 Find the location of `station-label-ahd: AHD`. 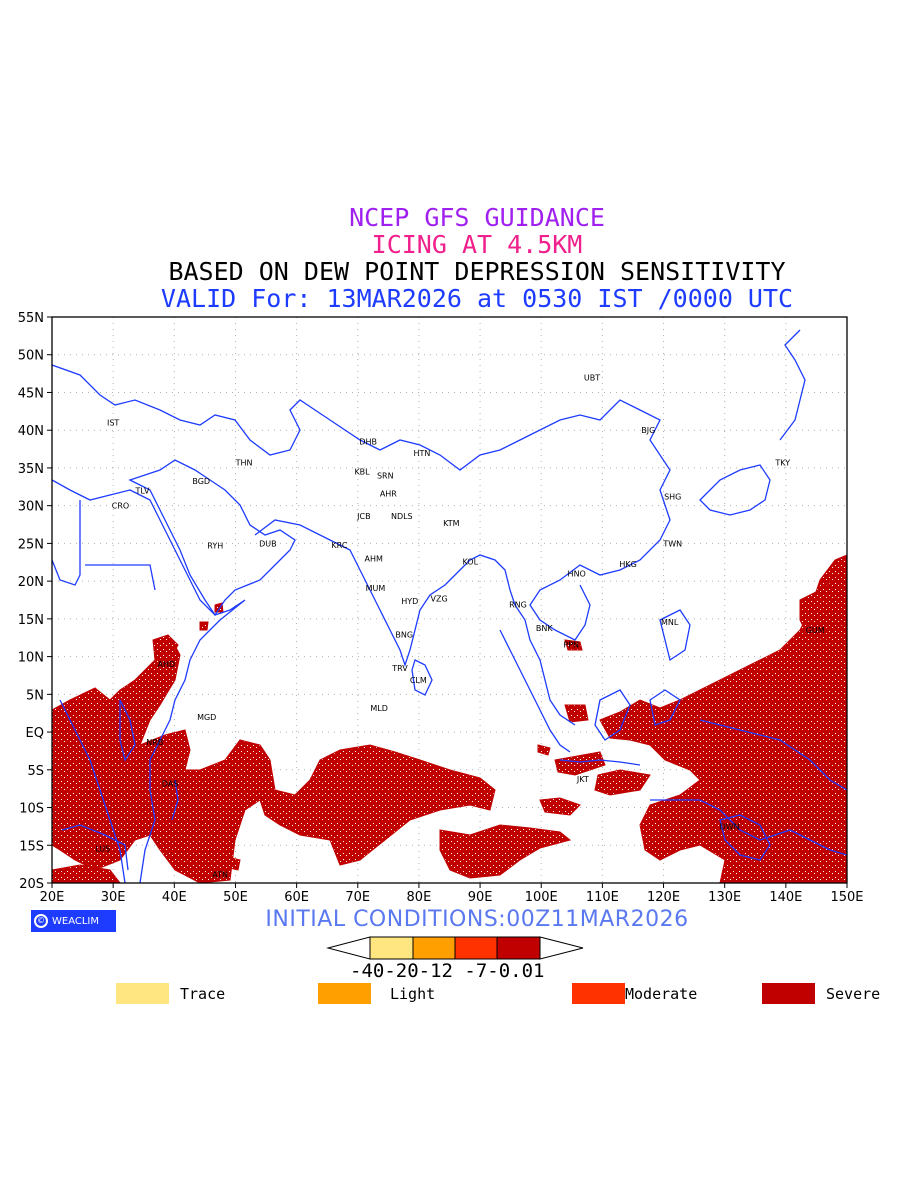

station-label-ahd: AHD is located at coordinates (167, 664).